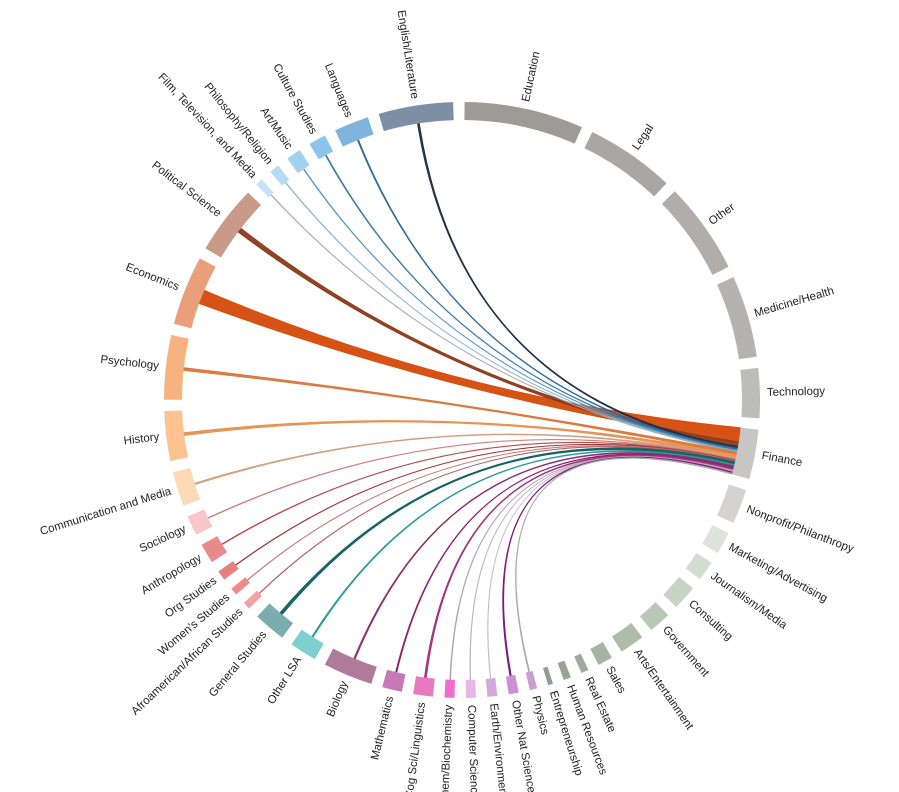 This screenshot has height=792, width=899. I want to click on node-label: Medicine/Health, so click(794, 302).